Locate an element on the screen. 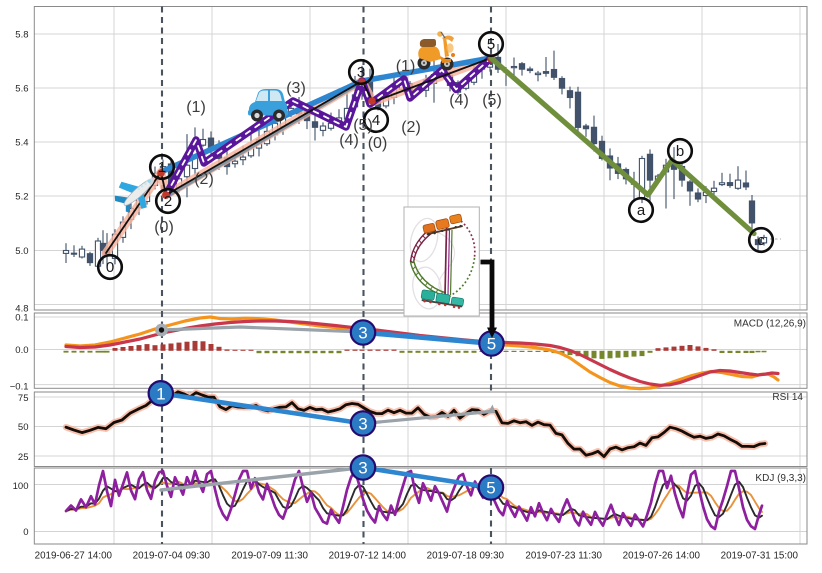 The image size is (822, 573). svg-text: 2019-07-09 11:30 is located at coordinates (269, 556).